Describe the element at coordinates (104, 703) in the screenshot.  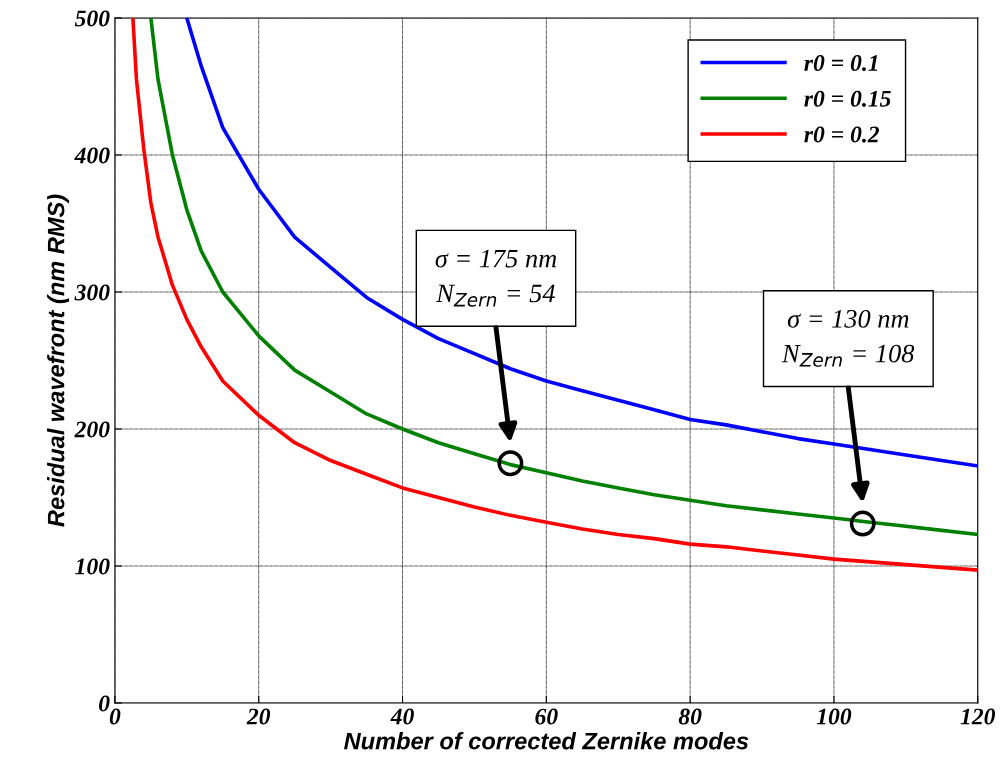
I see `y-tick-label: 0` at that location.